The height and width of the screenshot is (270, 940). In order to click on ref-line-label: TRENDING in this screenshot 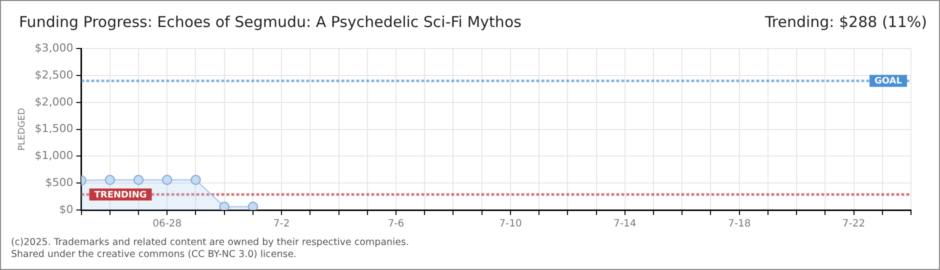, I will do `click(120, 195)`.